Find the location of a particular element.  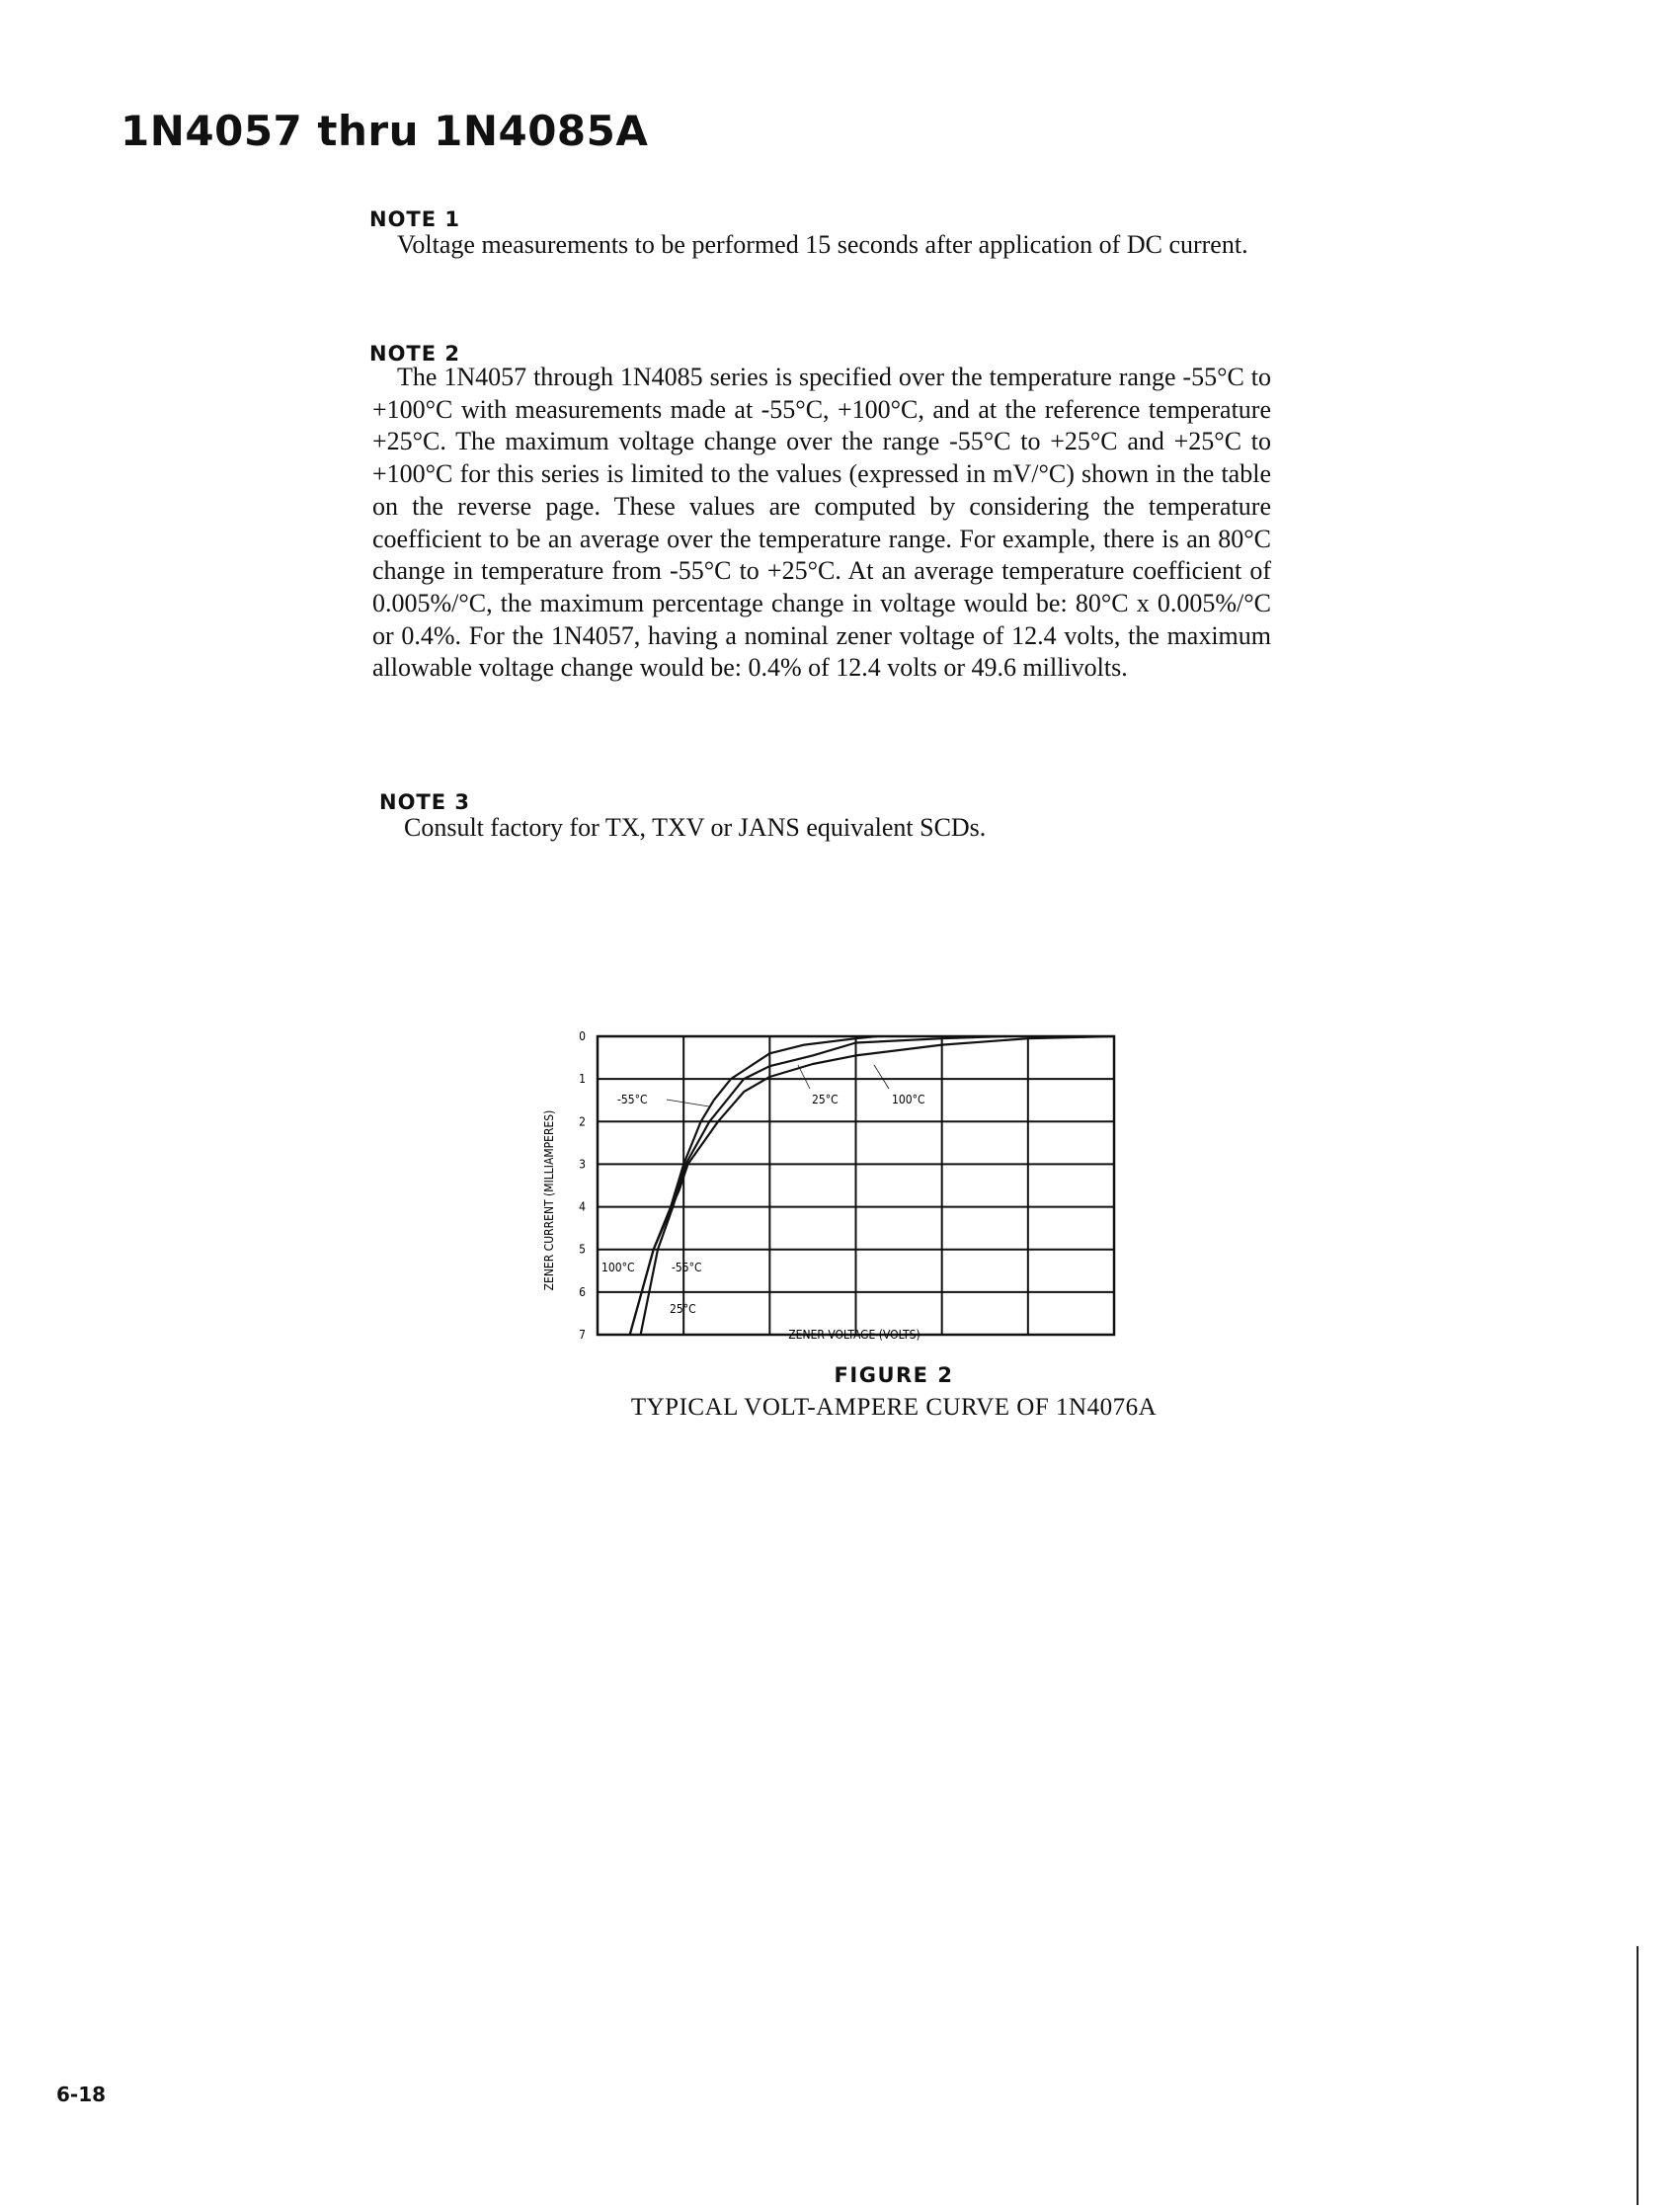

note-1-heading: NOTE 1 is located at coordinates (415, 219).